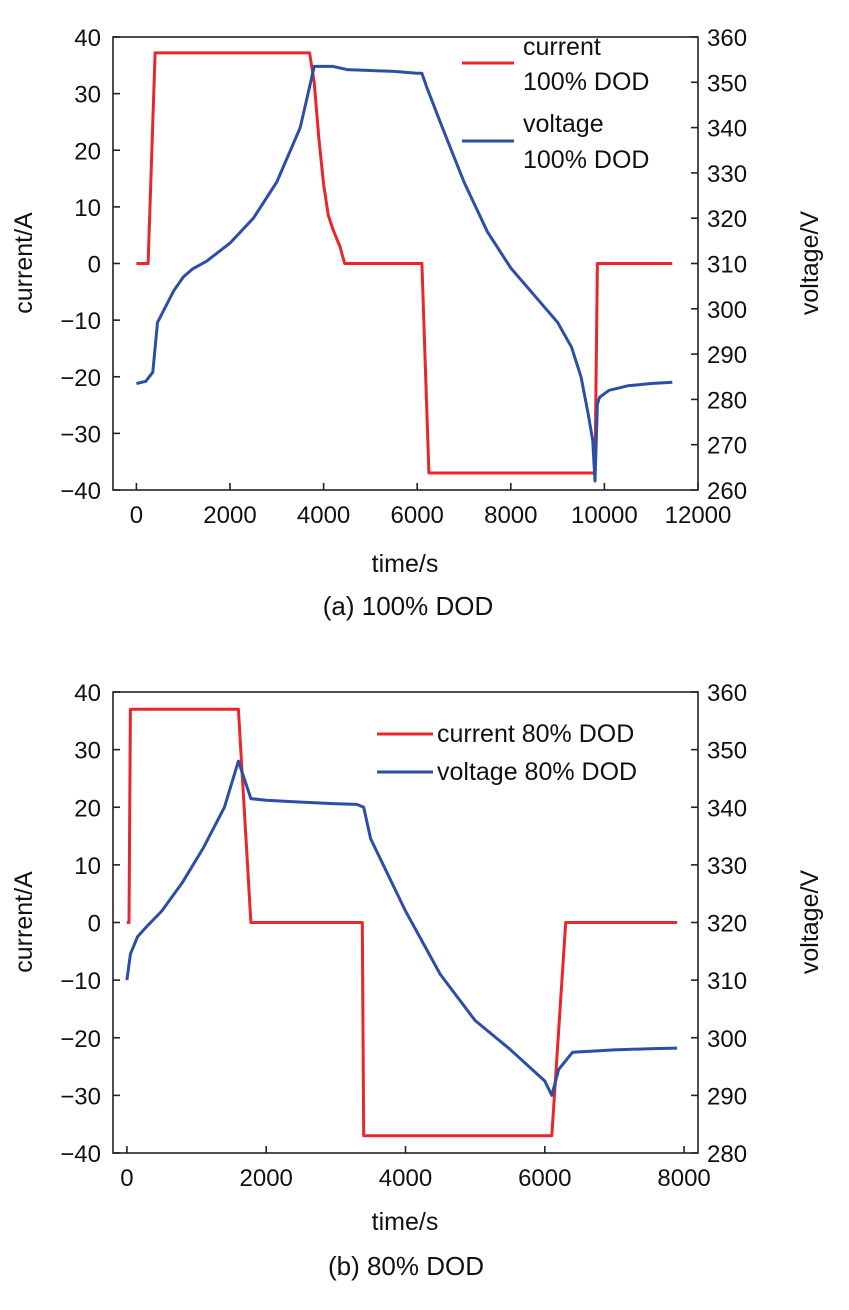  Describe the element at coordinates (727, 265) in the screenshot. I see `panel-a-y2-tick-label: 310` at that location.